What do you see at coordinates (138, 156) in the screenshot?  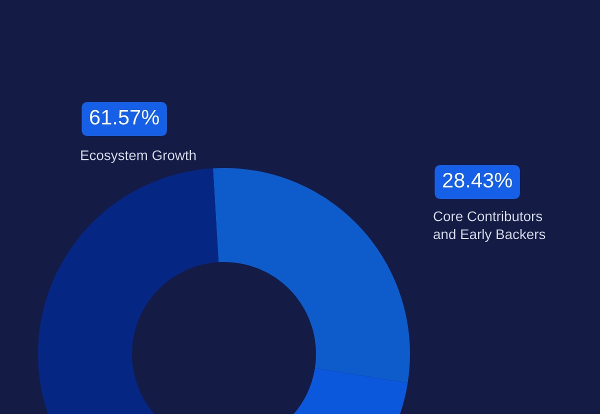 I see `slice-label: Ecosystem Growth` at bounding box center [138, 156].